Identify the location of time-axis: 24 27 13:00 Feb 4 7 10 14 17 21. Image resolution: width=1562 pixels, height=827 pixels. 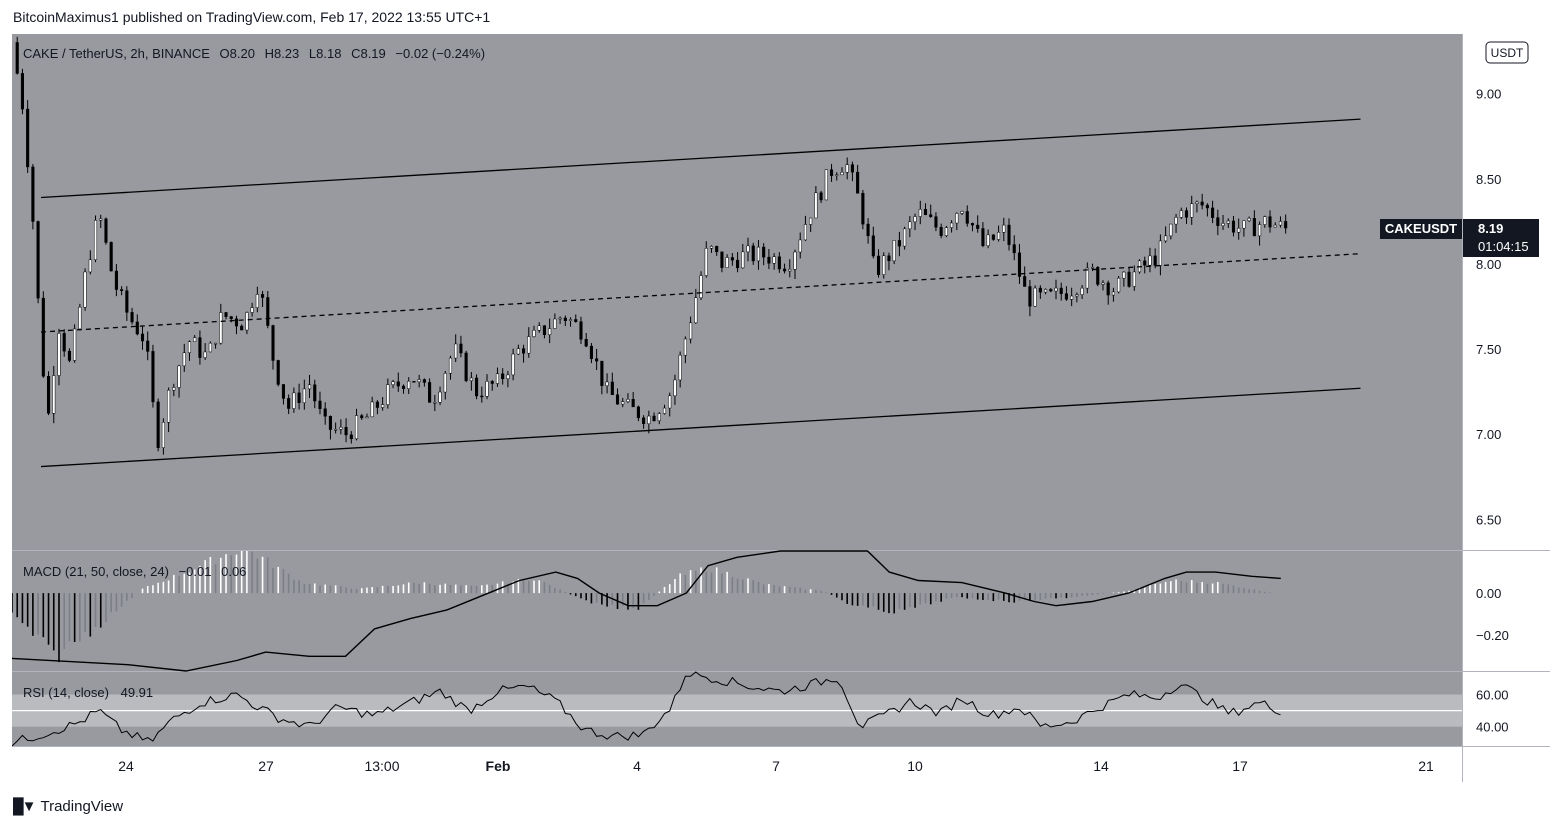
(776, 766).